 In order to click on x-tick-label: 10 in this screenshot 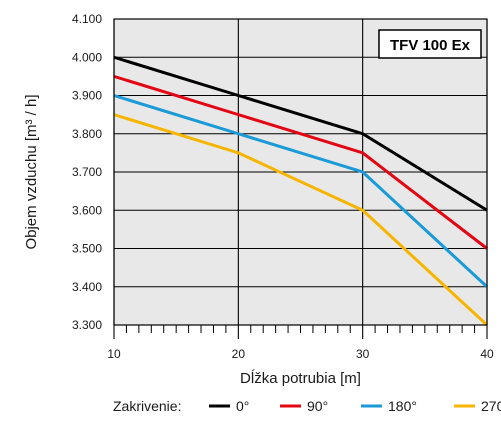, I will do `click(114, 354)`.